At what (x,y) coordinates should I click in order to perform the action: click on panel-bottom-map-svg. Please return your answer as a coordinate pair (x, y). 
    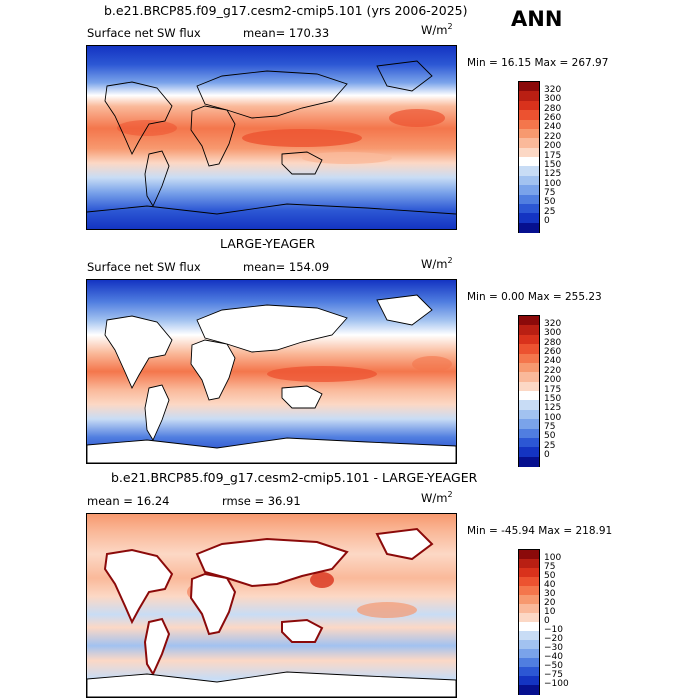
    Looking at the image, I should click on (271, 605).